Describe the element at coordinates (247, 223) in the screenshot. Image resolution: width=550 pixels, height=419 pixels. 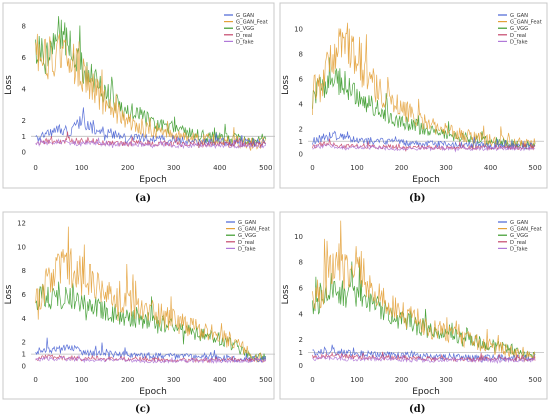
I see `legend-label-c: G_GAN` at that location.